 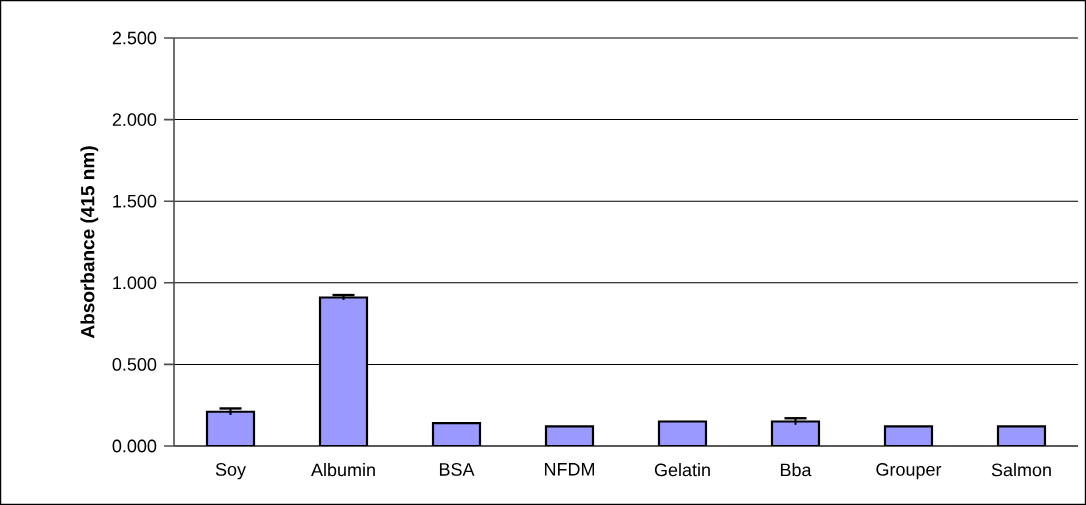 I want to click on y-tick-label: 1.500, so click(x=135, y=201).